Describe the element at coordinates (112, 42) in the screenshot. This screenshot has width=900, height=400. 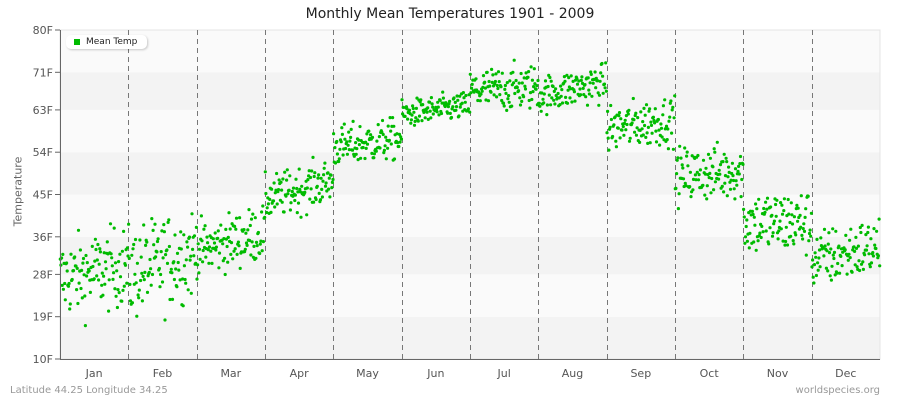
I see `legend-label: Mean Temp` at that location.